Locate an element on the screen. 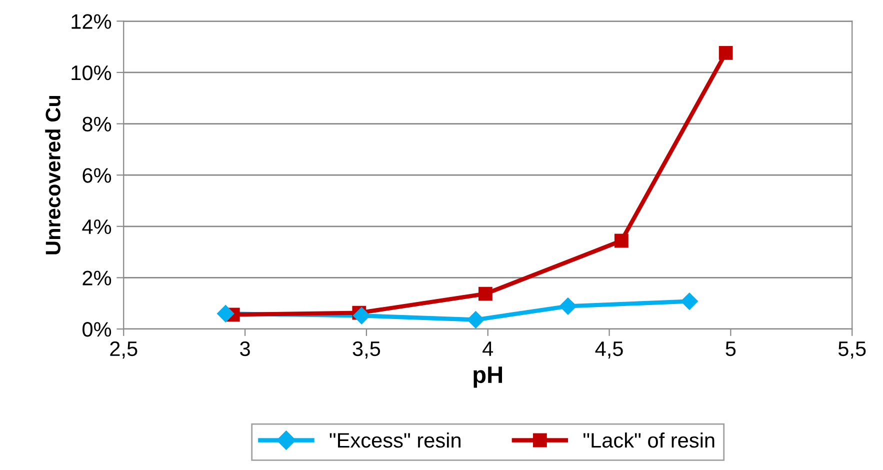 The image size is (883, 470). x-tick-label: 3,5 is located at coordinates (366, 350).